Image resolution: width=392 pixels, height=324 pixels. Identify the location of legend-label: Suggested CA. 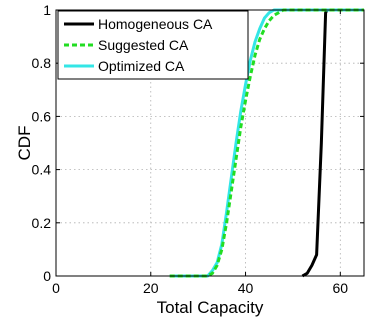
(143, 45).